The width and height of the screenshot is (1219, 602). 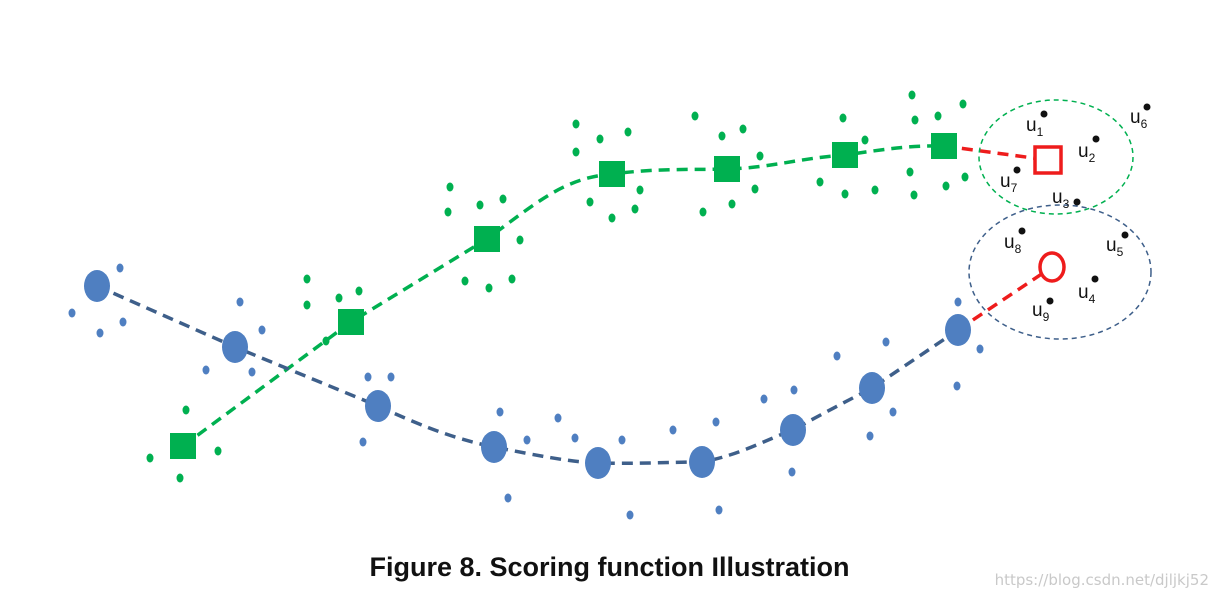 I want to click on figure-caption: Figure 8. Scoring function Illustration, so click(x=609, y=567).